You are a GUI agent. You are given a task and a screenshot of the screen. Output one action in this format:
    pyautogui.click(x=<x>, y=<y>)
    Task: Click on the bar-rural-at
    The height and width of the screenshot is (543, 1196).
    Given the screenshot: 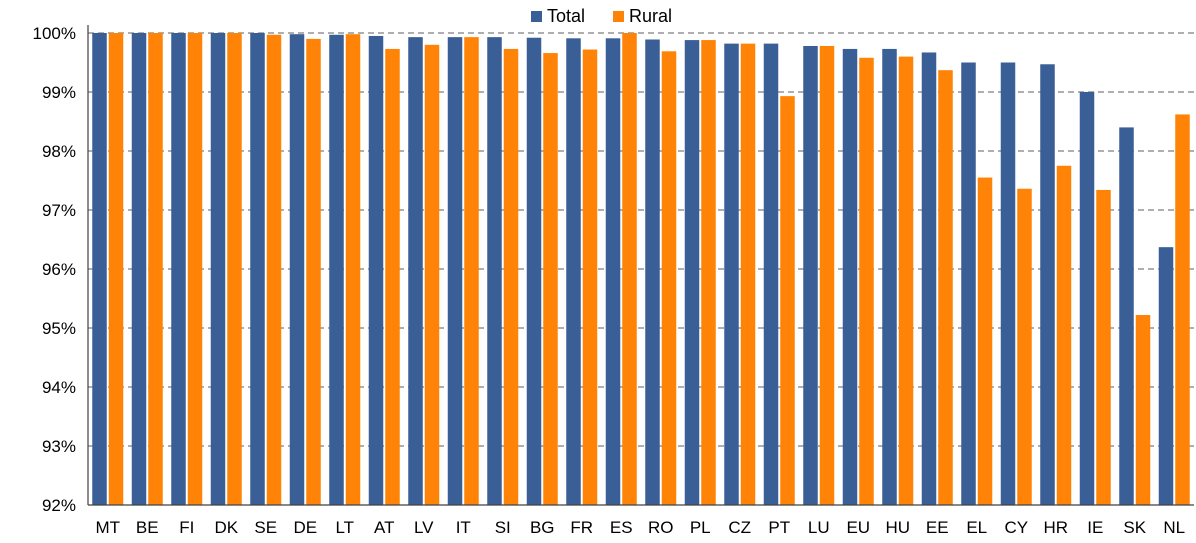 What is the action you would take?
    pyautogui.click(x=392, y=277)
    